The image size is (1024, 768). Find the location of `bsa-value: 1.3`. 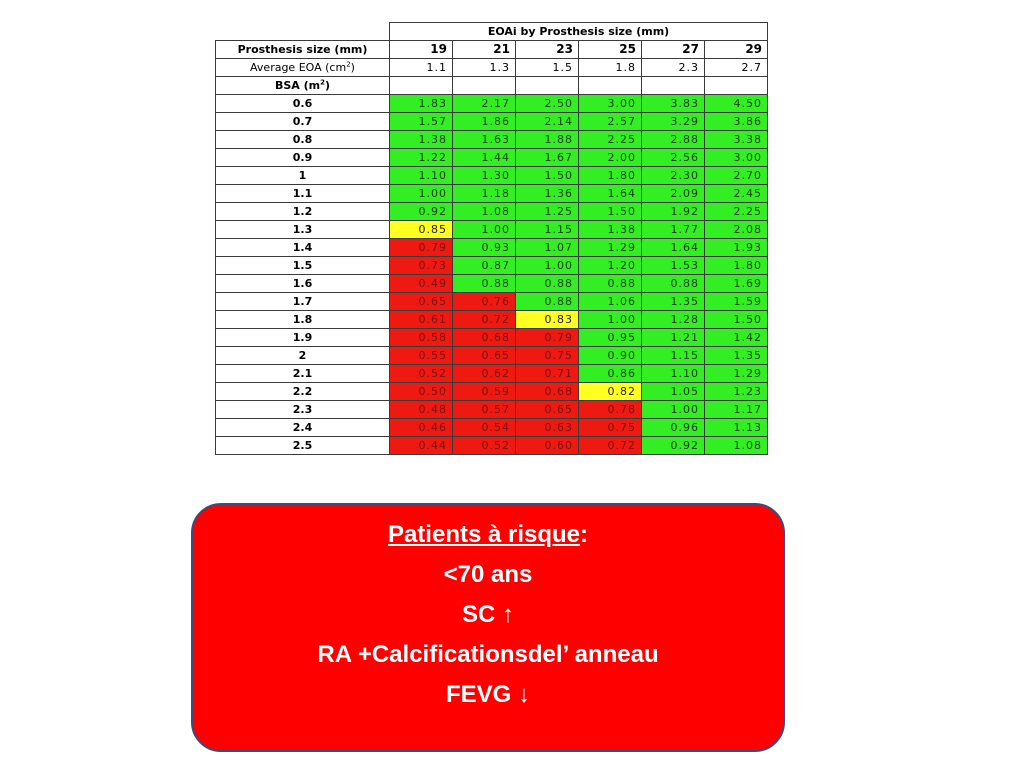

bsa-value: 1.3 is located at coordinates (302, 229).